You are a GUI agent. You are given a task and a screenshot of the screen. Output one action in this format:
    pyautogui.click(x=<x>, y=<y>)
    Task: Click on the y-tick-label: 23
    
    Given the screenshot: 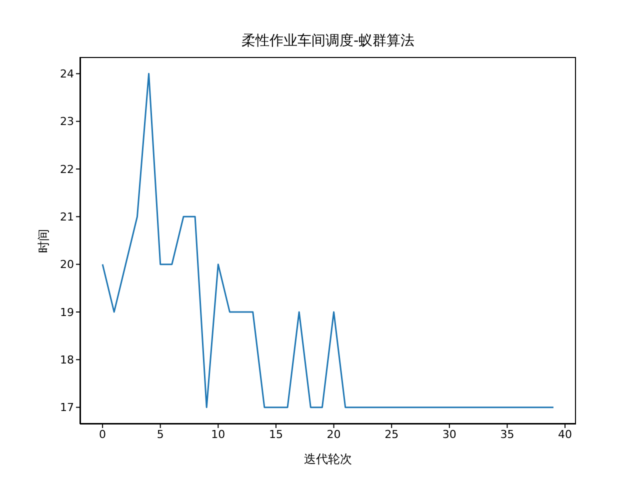 What is the action you would take?
    pyautogui.click(x=67, y=121)
    